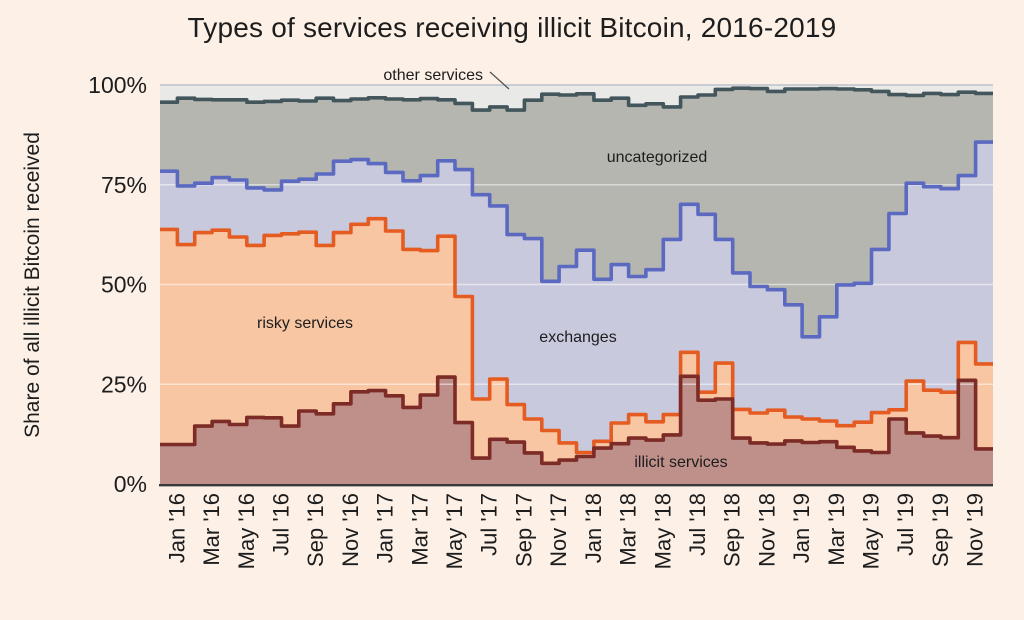  I want to click on annotation-illicit_services: illicit services, so click(680, 462).